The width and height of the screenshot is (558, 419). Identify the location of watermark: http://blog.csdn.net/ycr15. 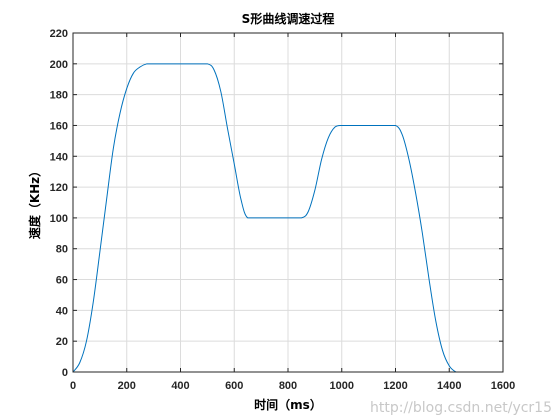
(461, 408).